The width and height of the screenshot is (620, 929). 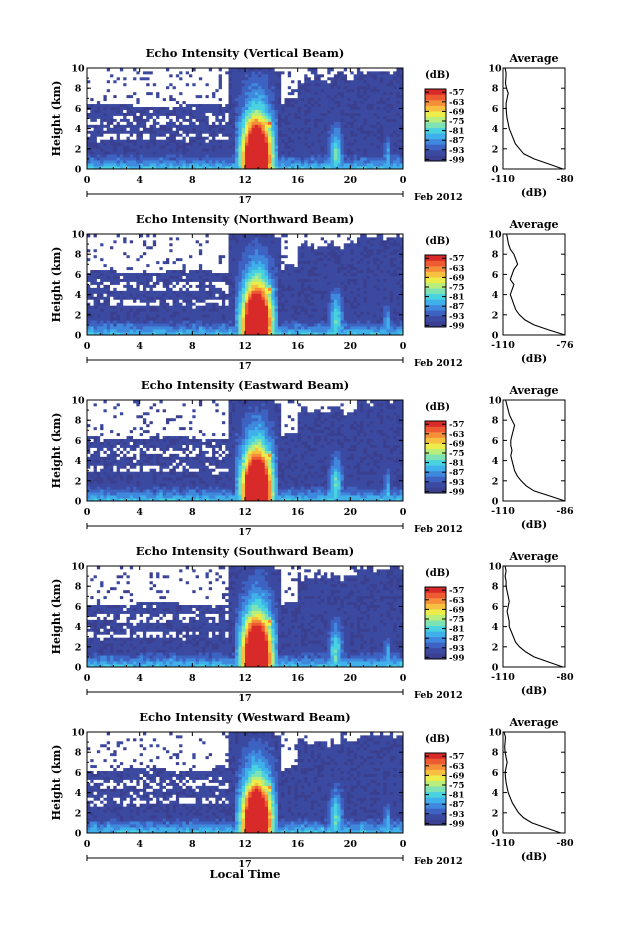 I want to click on profile-title: Average, so click(x=533, y=58).